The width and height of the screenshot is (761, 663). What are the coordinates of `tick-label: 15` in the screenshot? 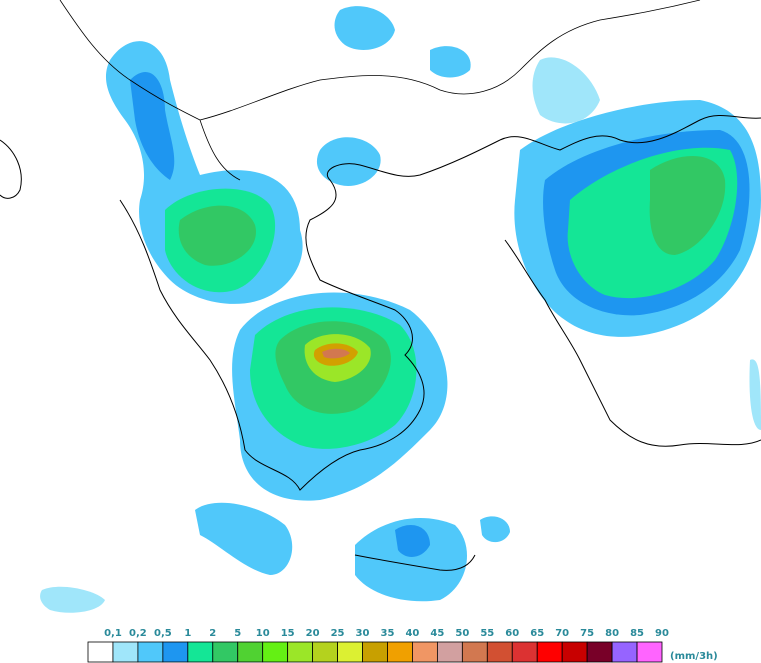 It's located at (288, 633).